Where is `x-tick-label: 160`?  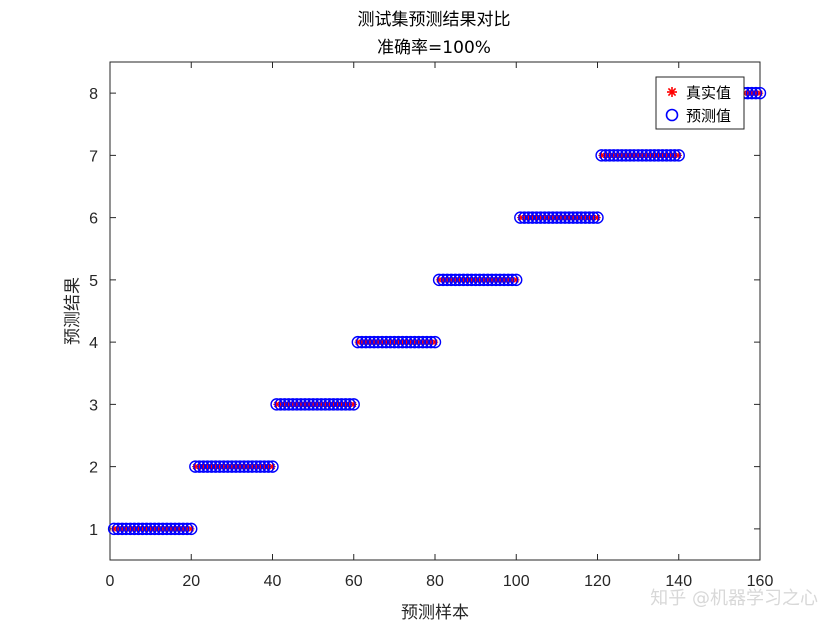 x-tick-label: 160 is located at coordinates (760, 581).